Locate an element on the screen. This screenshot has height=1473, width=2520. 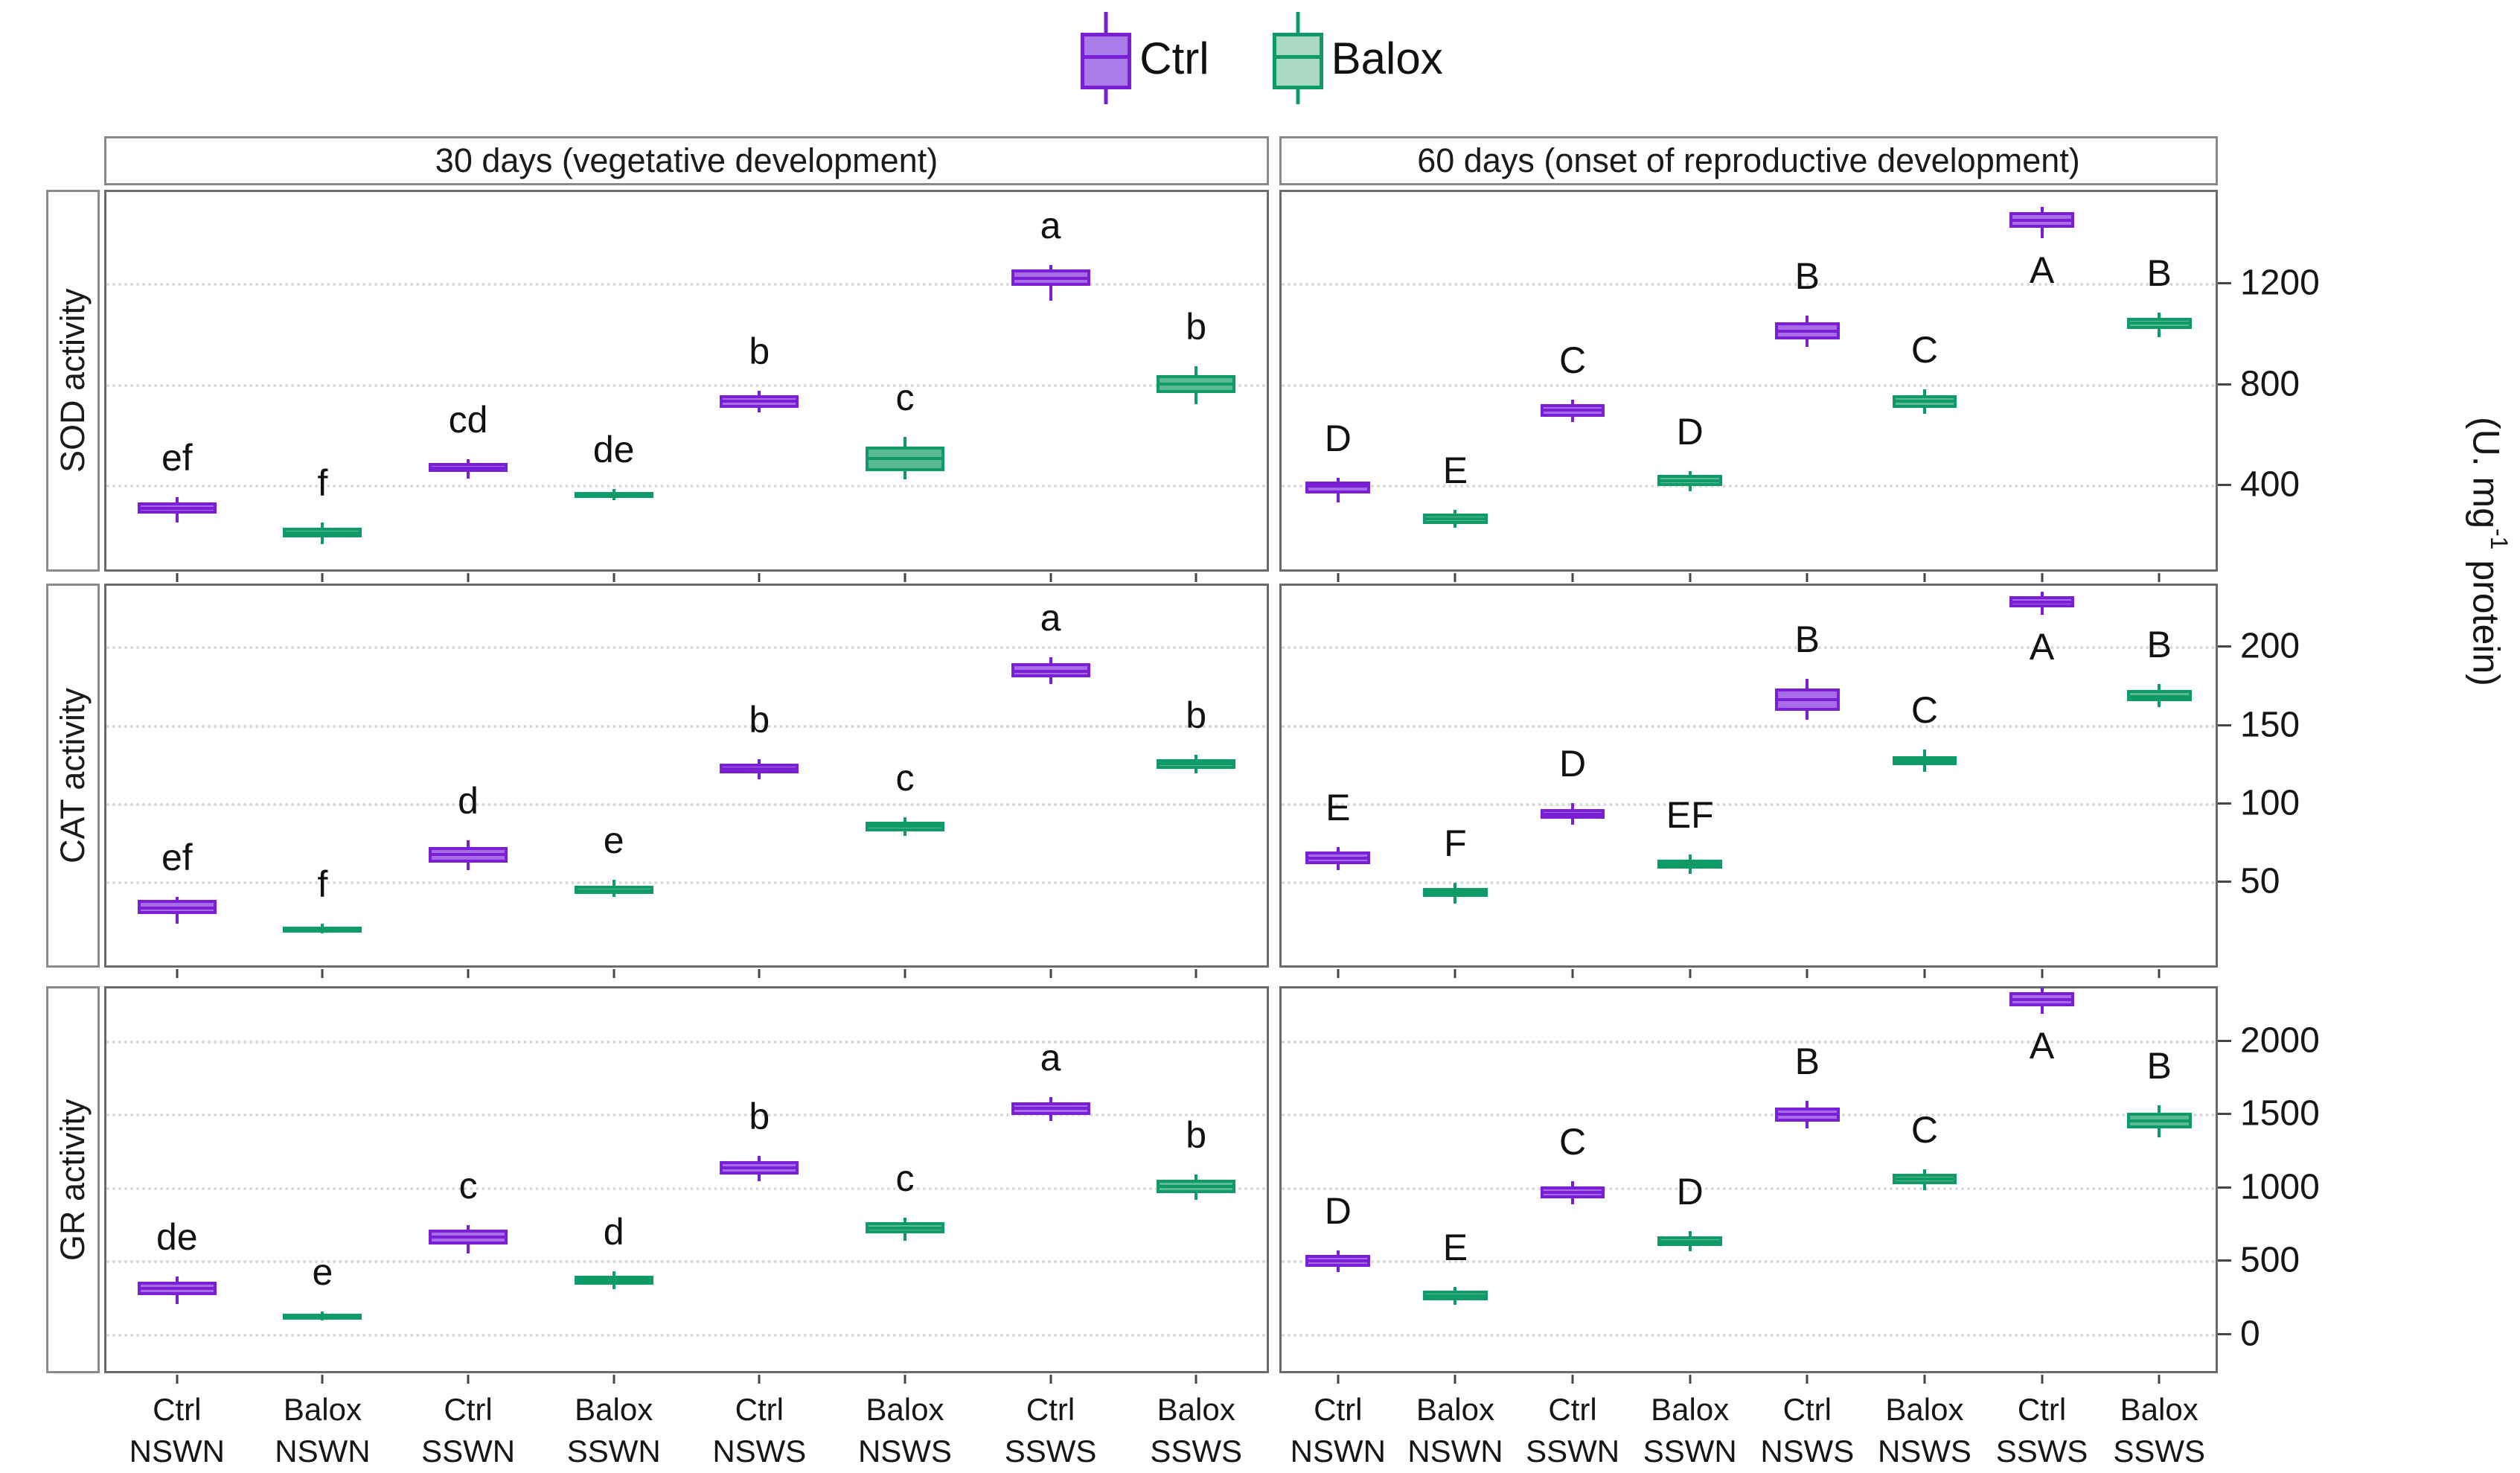
y-tick-label: 1000 is located at coordinates (2280, 1187).